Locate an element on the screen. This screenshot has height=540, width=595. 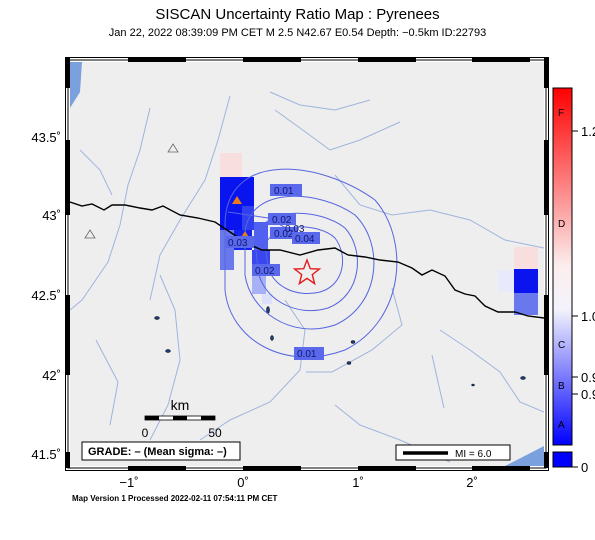
colorbar-value: 1.2 is located at coordinates (588, 131).